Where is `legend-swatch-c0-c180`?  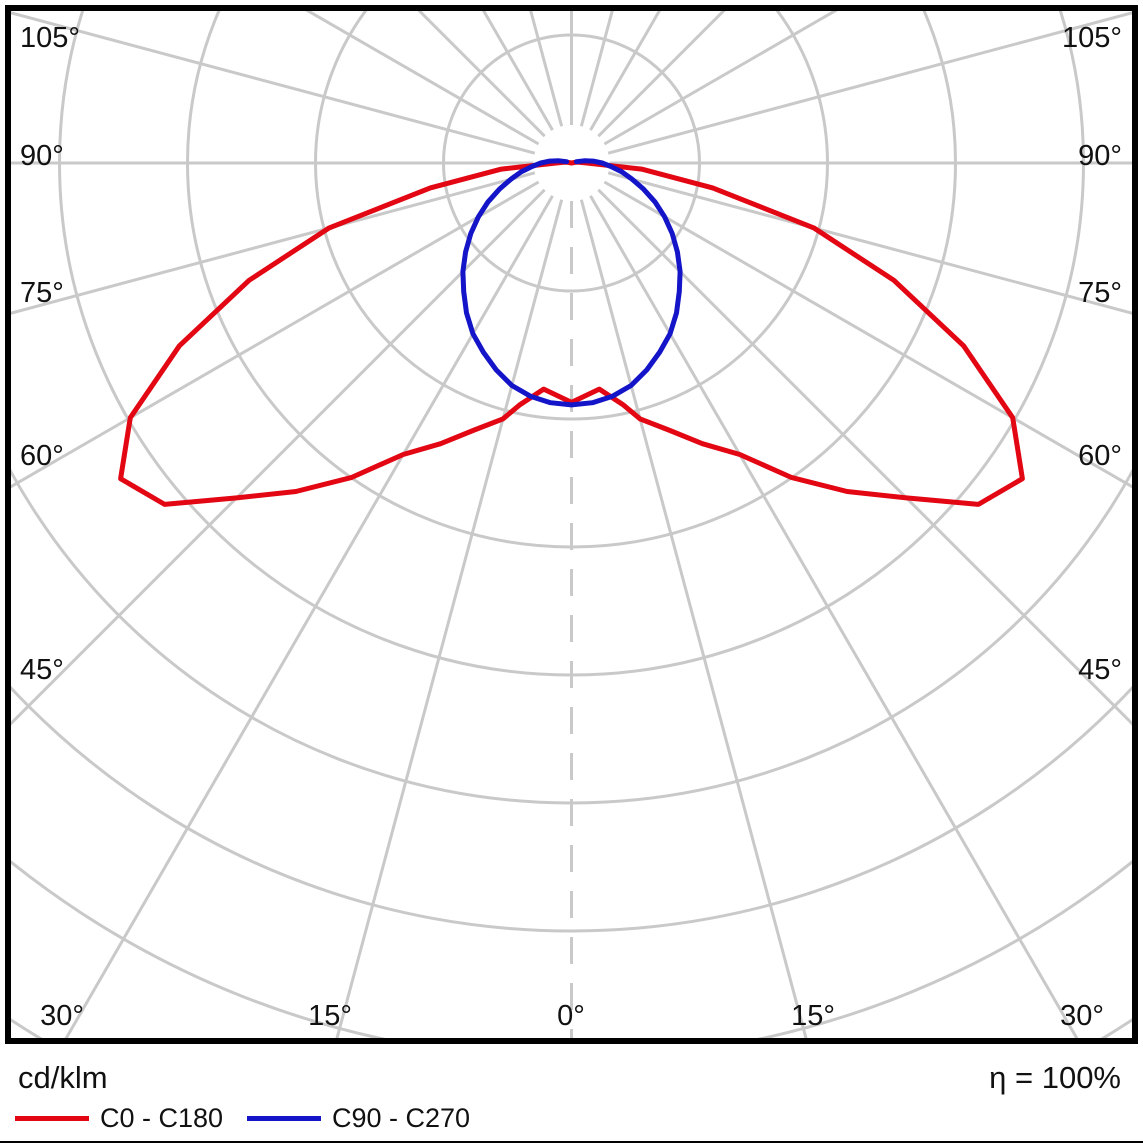 legend-swatch-c0-c180 is located at coordinates (52, 1118).